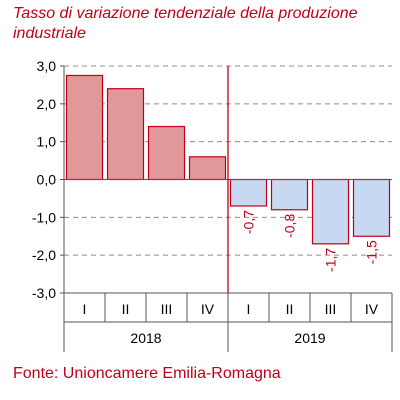 This screenshot has height=400, width=400. Describe the element at coordinates (309, 338) in the screenshot. I see `group-label: 2019` at that location.